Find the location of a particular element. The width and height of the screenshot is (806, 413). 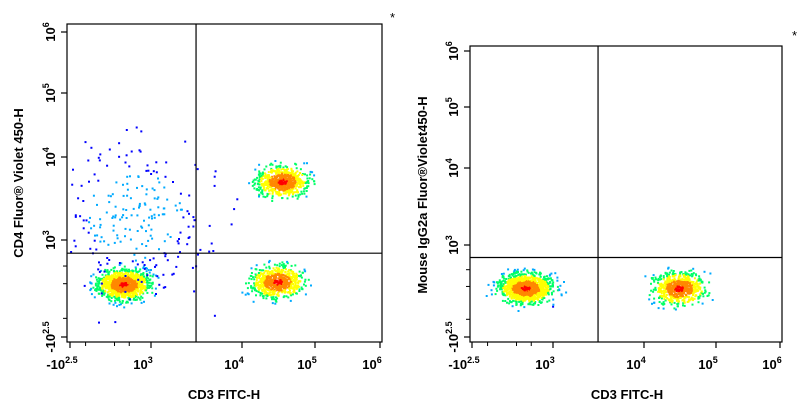

x-tick-label: 10⁶ is located at coordinates (371, 363).